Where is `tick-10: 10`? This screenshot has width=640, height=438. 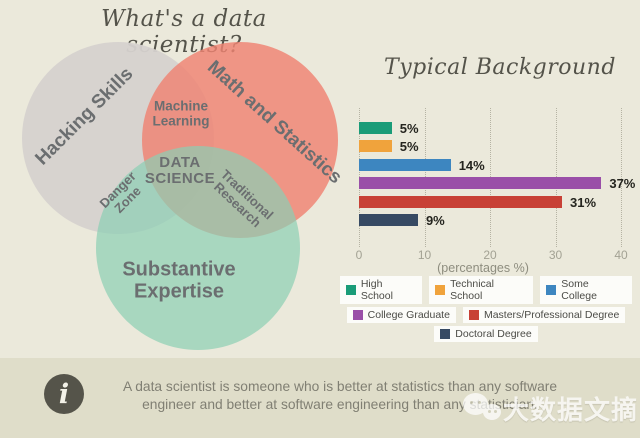
tick-10: 10 is located at coordinates (424, 255).